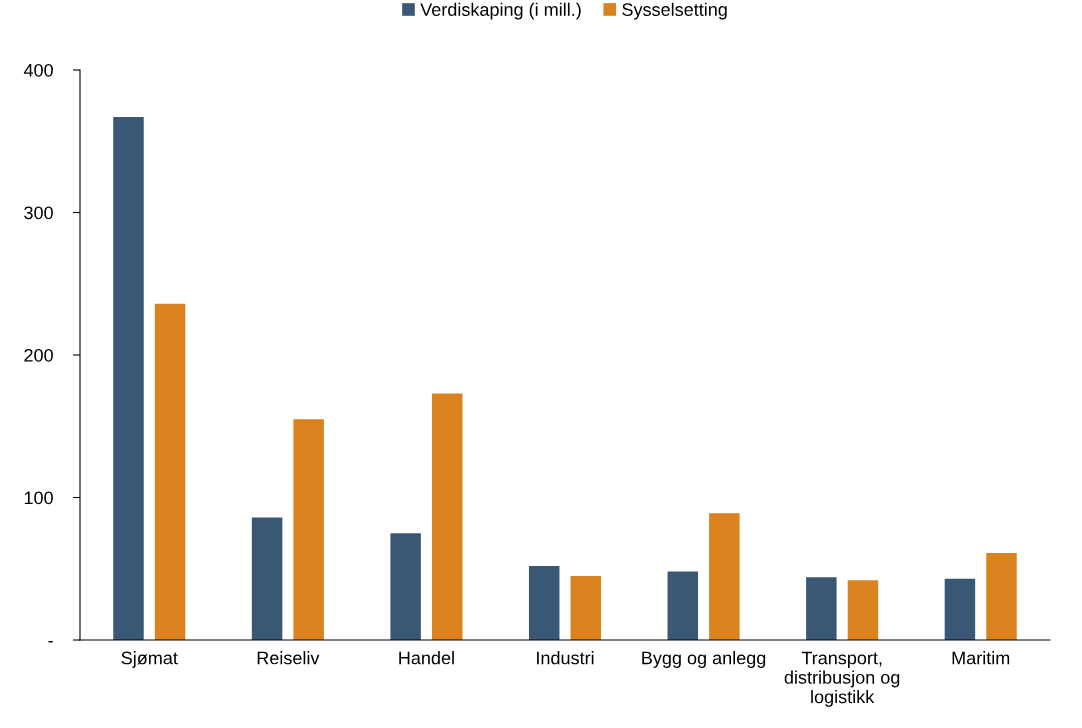 This screenshot has height=728, width=1082. Describe the element at coordinates (981, 658) in the screenshot. I see `x-tick-label: Maritim` at that location.